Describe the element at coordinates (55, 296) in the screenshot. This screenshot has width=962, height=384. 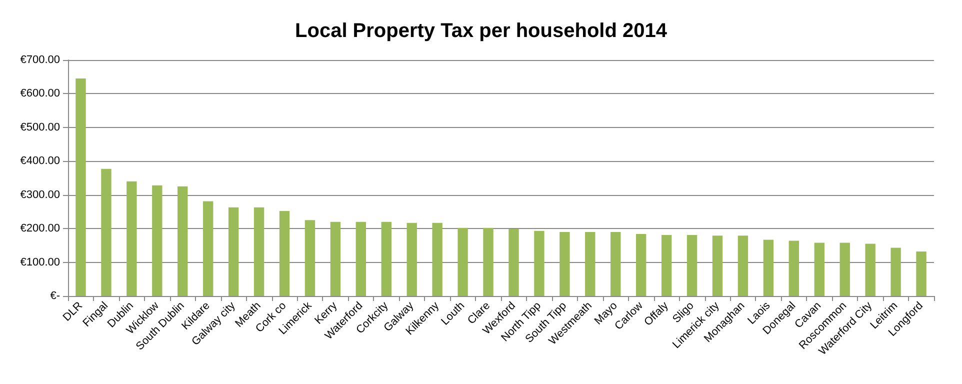
I see `y-tick-label: €-` at that location.